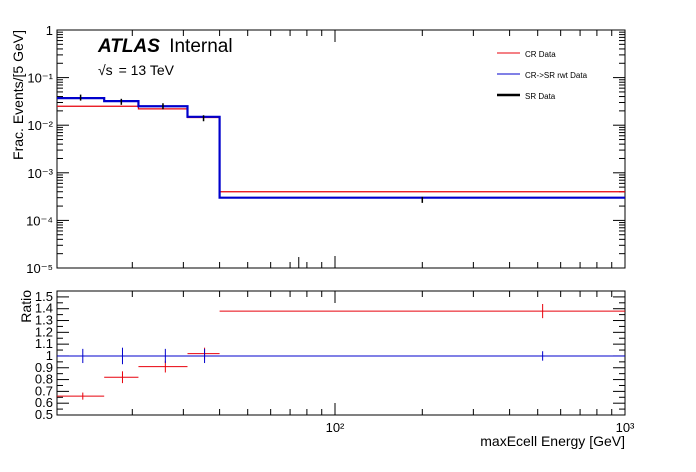 This screenshot has width=696, height=472. I want to click on legend-label-sr-data: SR Data, so click(540, 96).